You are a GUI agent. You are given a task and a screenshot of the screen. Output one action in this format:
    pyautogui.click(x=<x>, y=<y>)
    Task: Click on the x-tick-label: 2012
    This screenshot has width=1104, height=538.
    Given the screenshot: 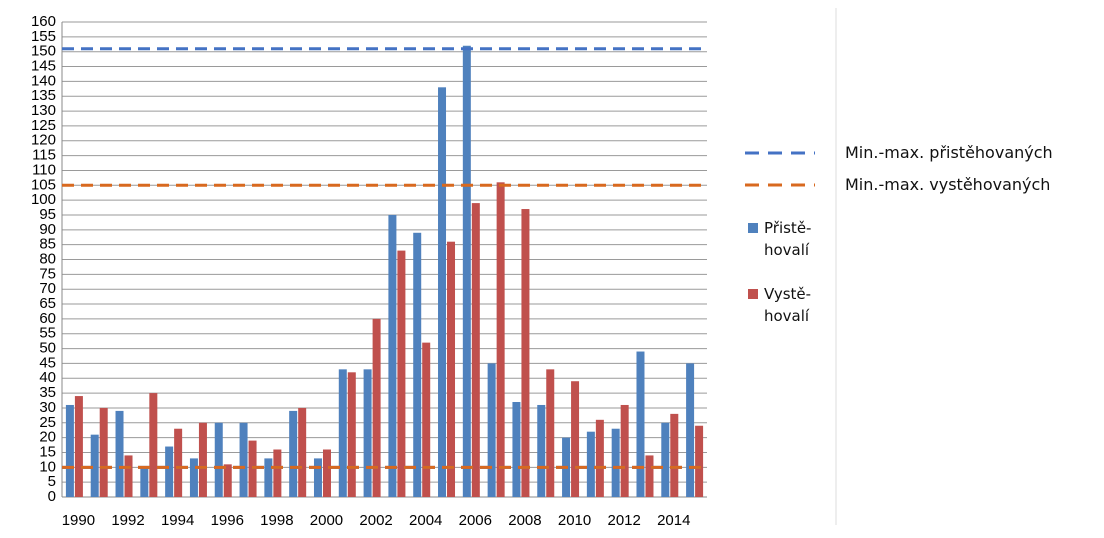 What is the action you would take?
    pyautogui.click(x=623, y=520)
    